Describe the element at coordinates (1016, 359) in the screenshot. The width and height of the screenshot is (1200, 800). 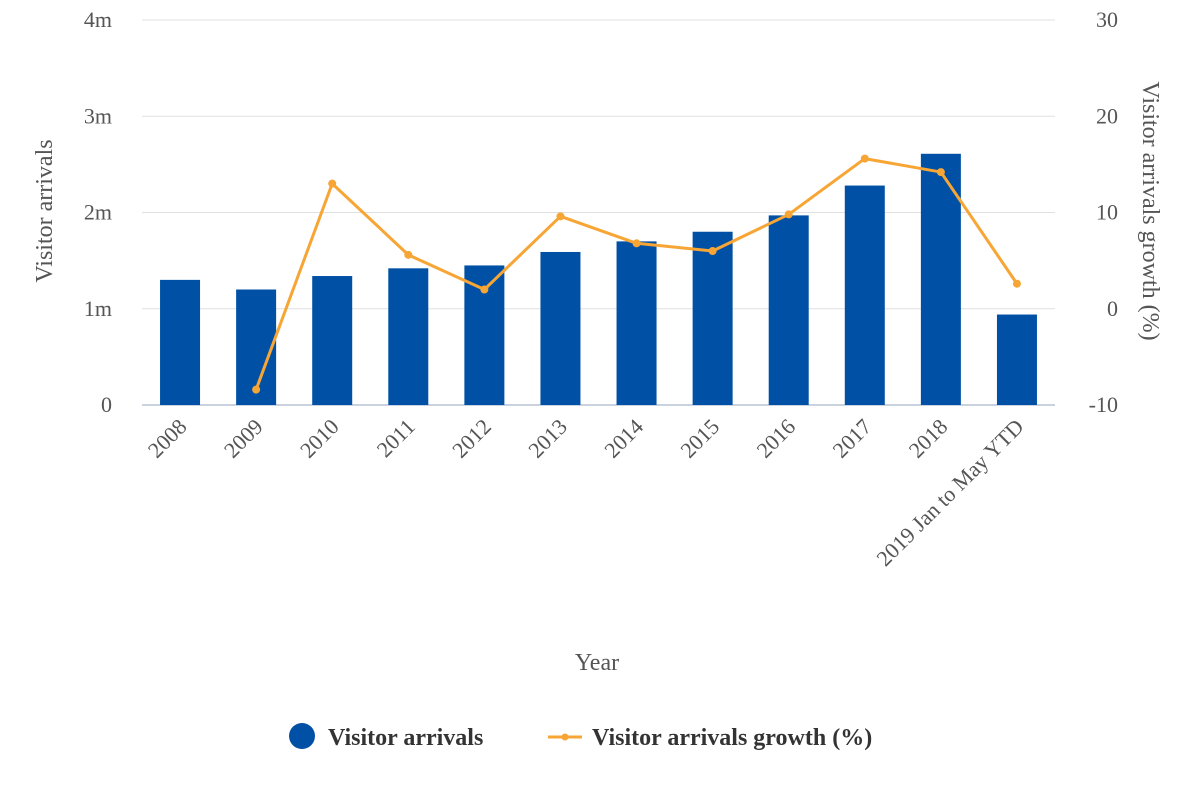
I see `bar-2019-jan-to-may-ytd` at that location.